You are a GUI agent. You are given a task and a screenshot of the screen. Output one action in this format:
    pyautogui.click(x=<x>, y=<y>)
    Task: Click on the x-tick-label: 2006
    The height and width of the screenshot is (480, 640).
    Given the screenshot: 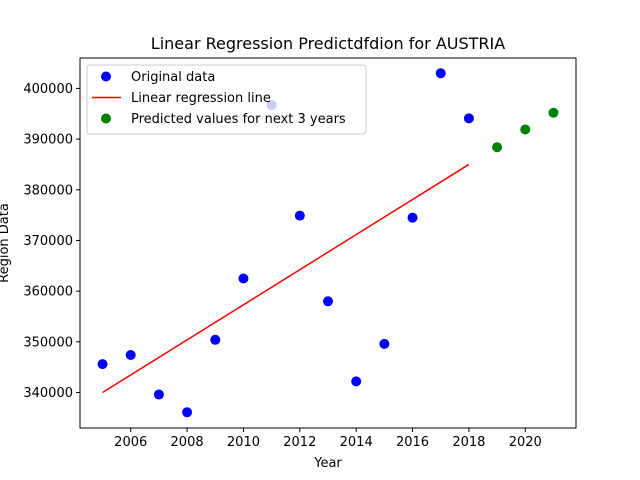 What is the action you would take?
    pyautogui.click(x=130, y=442)
    